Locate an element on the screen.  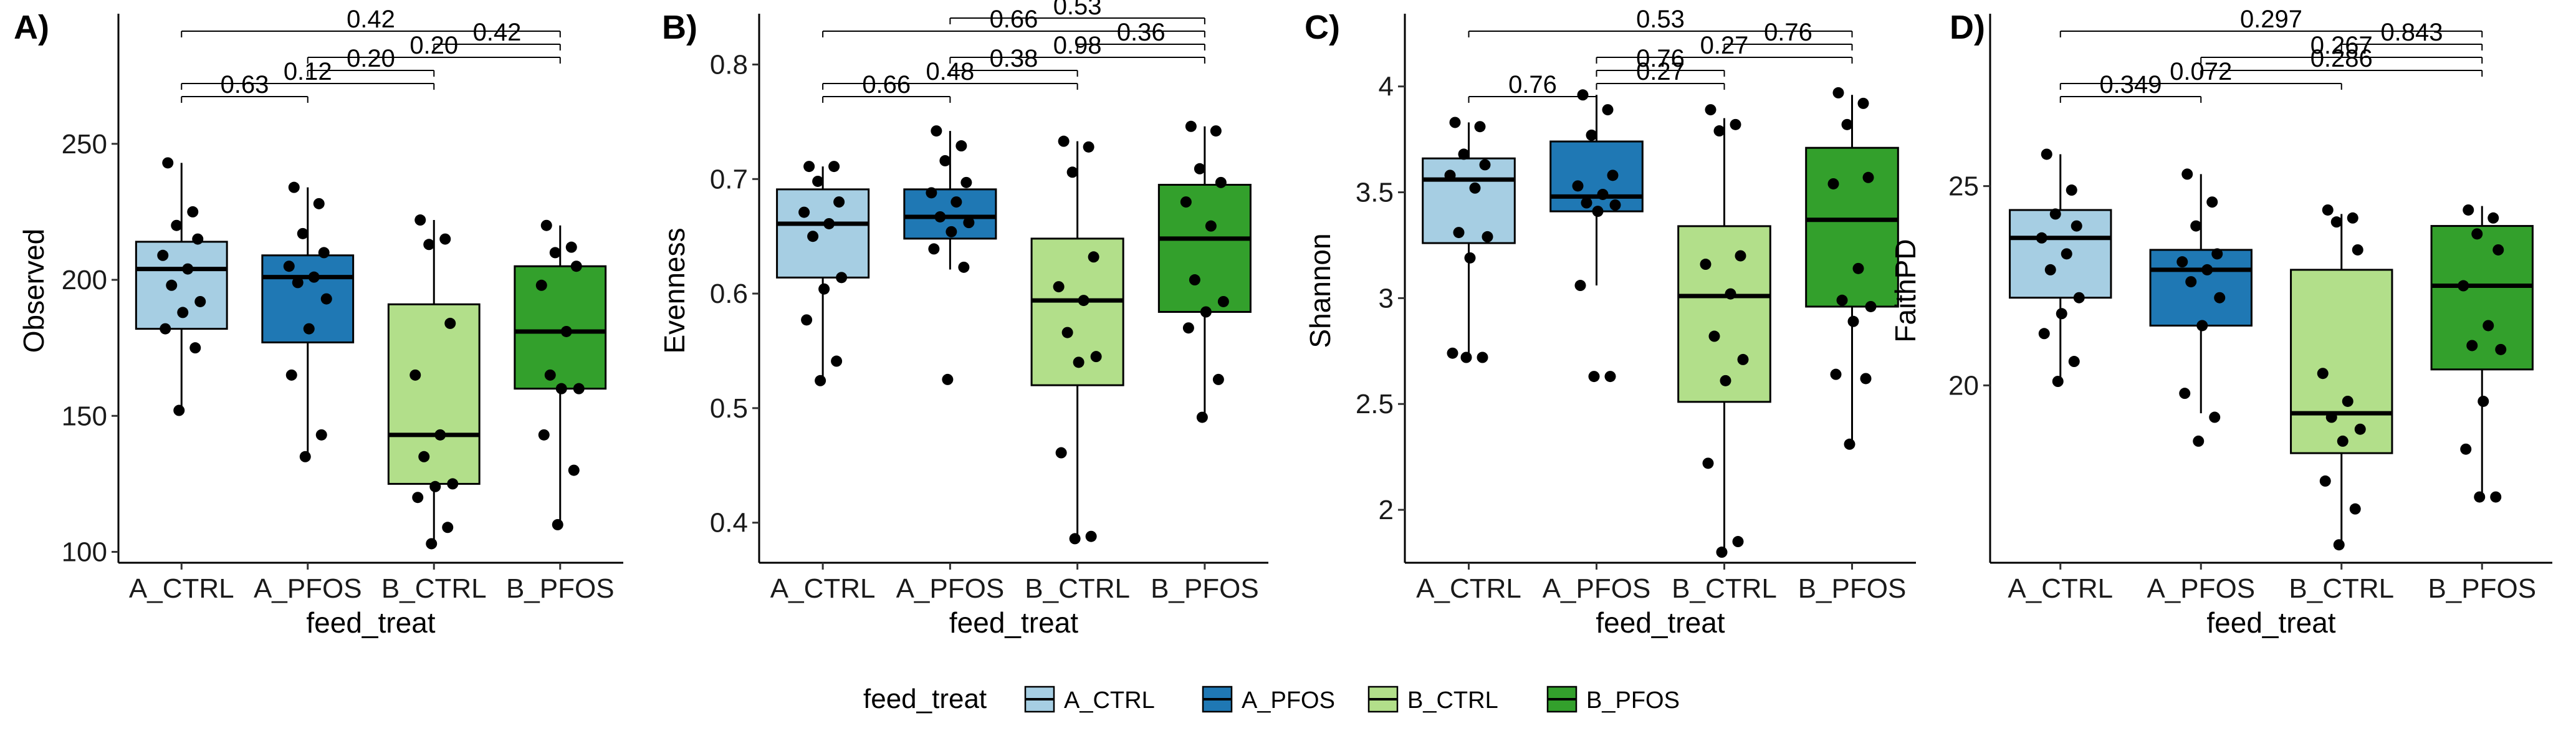
legend-label: A_PFOS is located at coordinates (1288, 701).